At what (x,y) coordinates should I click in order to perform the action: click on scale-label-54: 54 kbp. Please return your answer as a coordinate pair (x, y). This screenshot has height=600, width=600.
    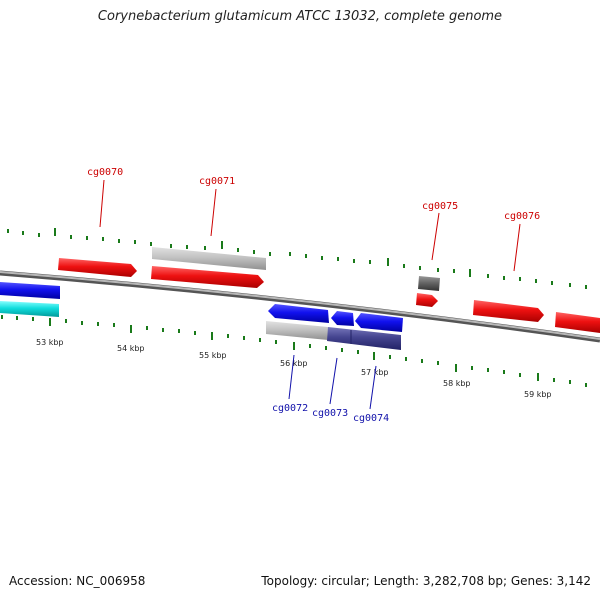
    Looking at the image, I should click on (131, 348).